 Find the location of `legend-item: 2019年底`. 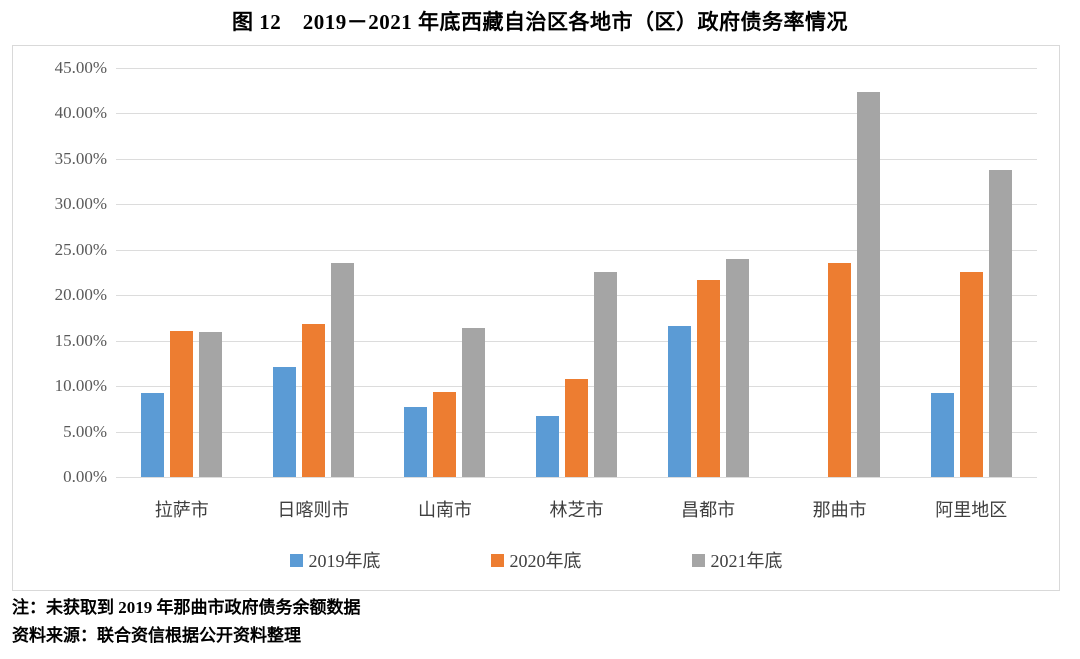

legend-item: 2019年底 is located at coordinates (335, 560).